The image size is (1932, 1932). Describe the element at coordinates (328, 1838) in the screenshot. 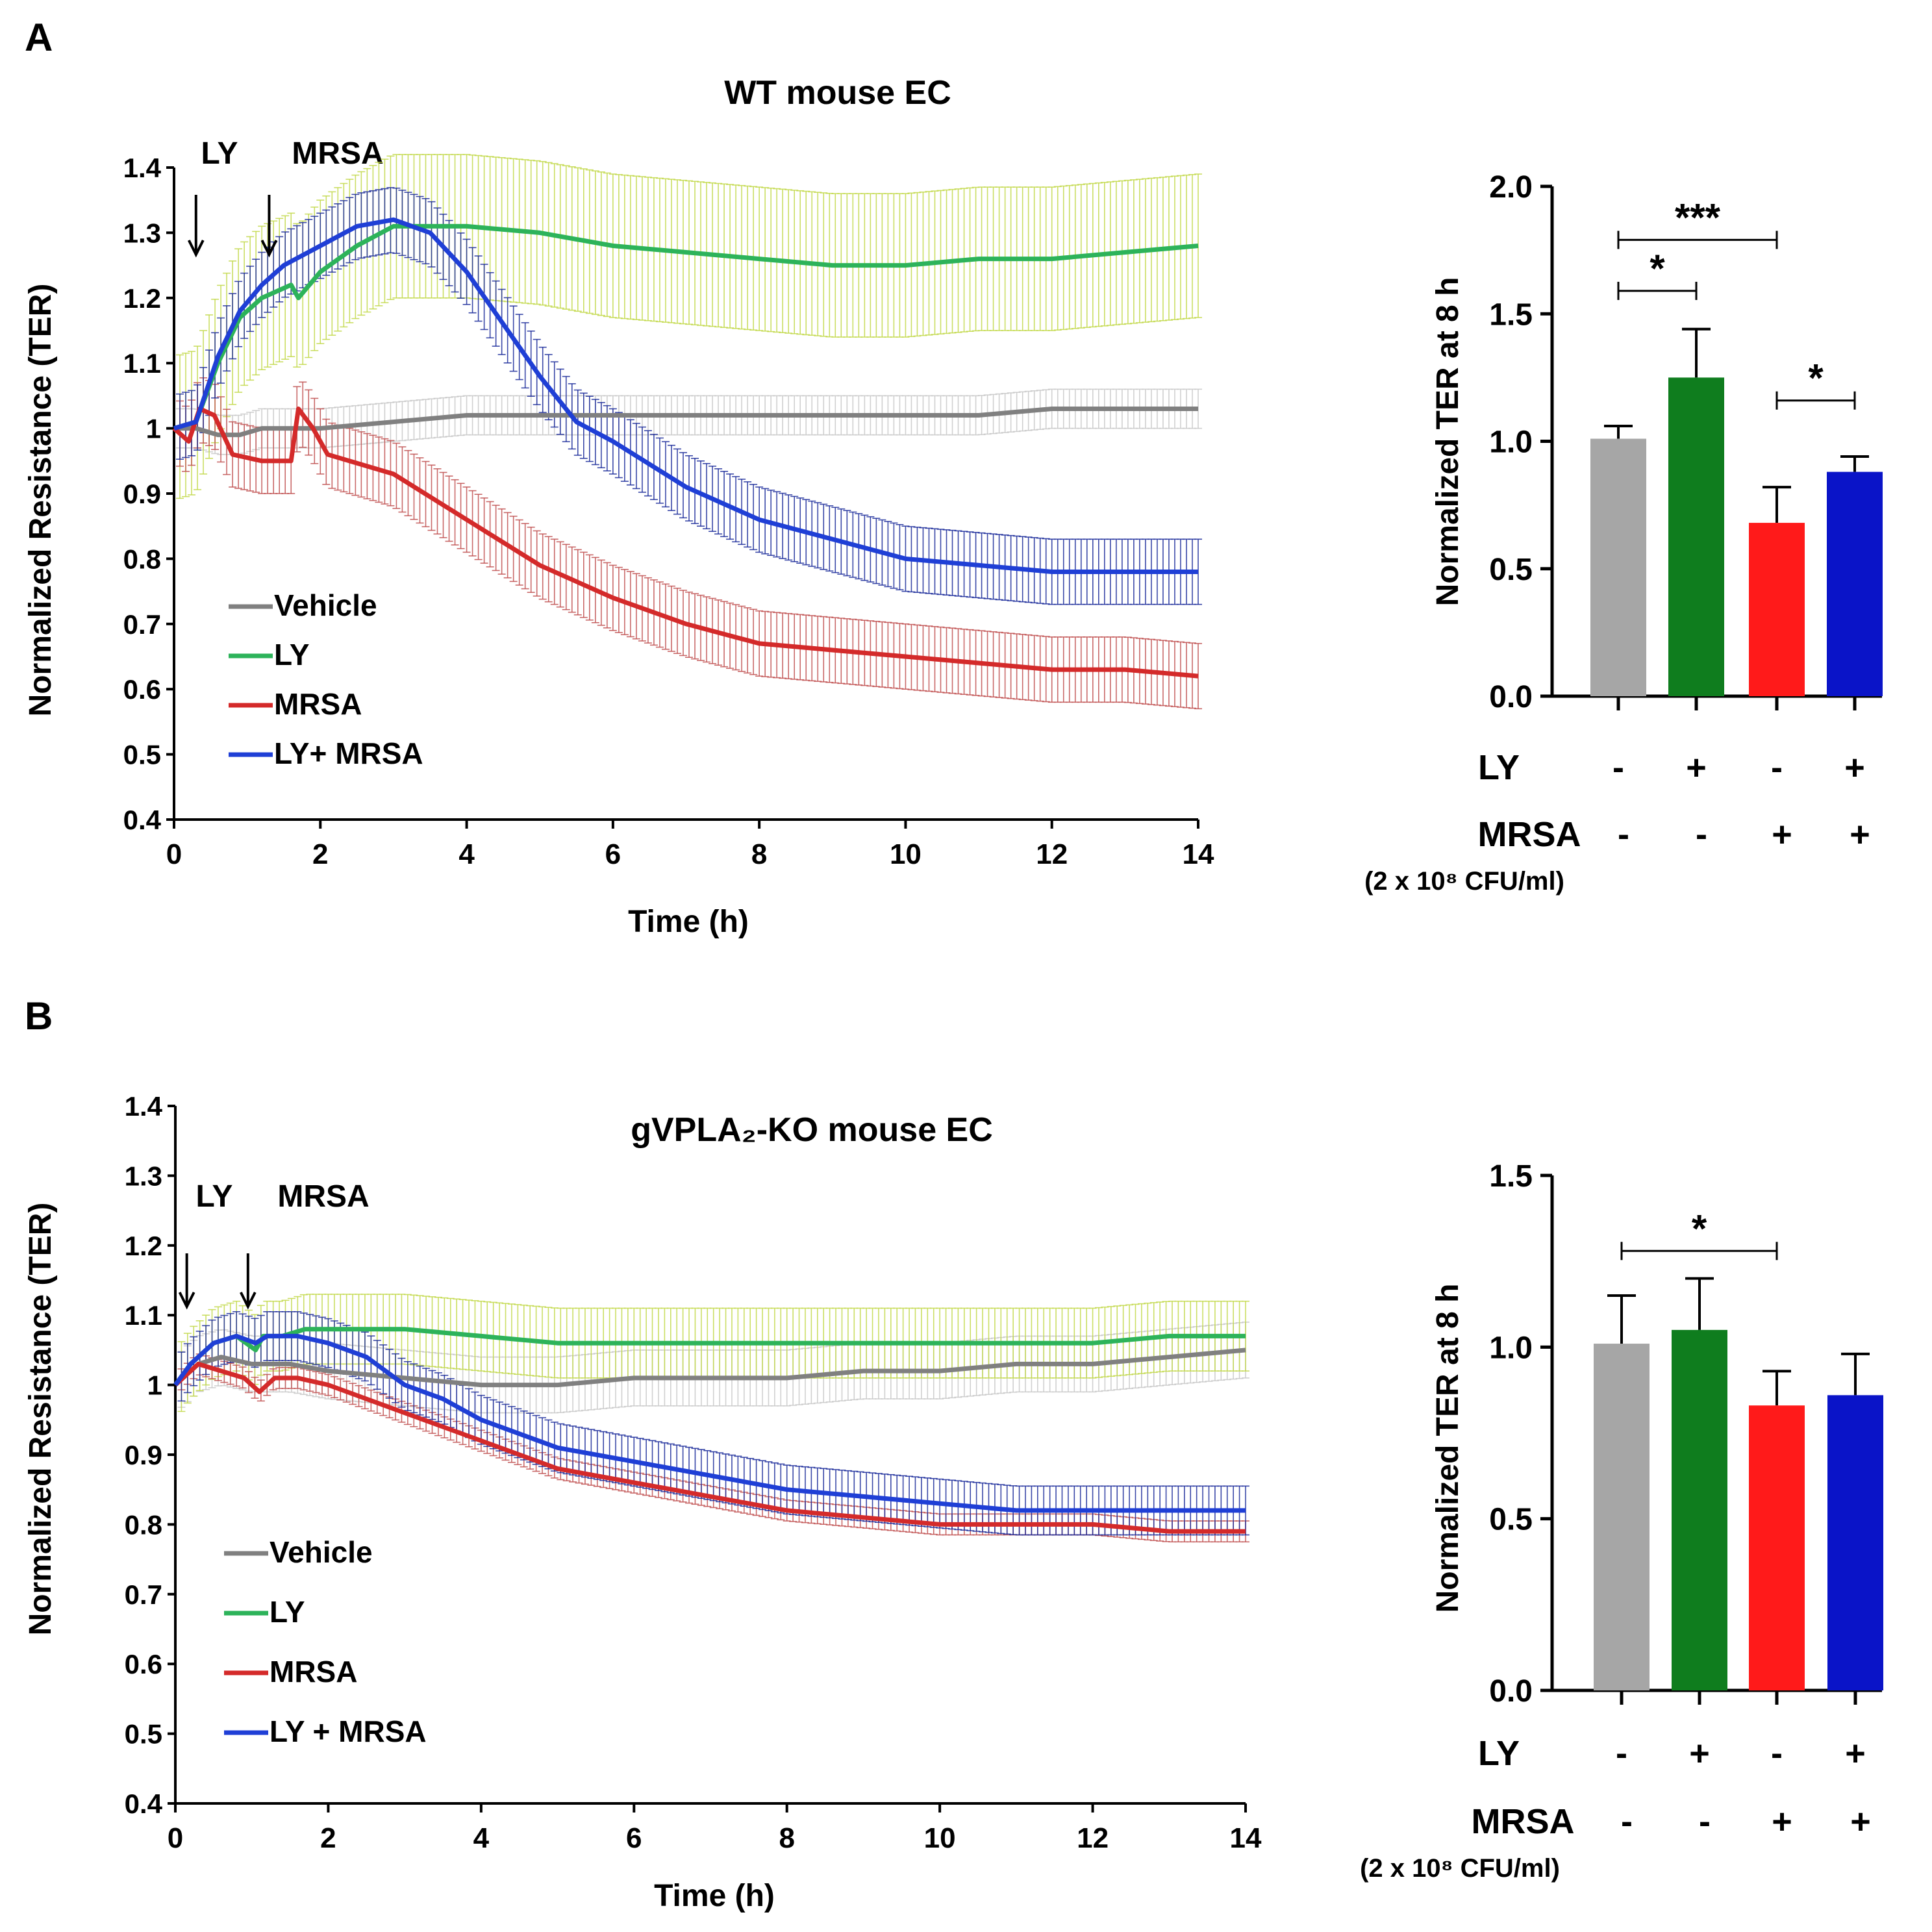

I see `chart-b-x-tick-label: 2` at that location.